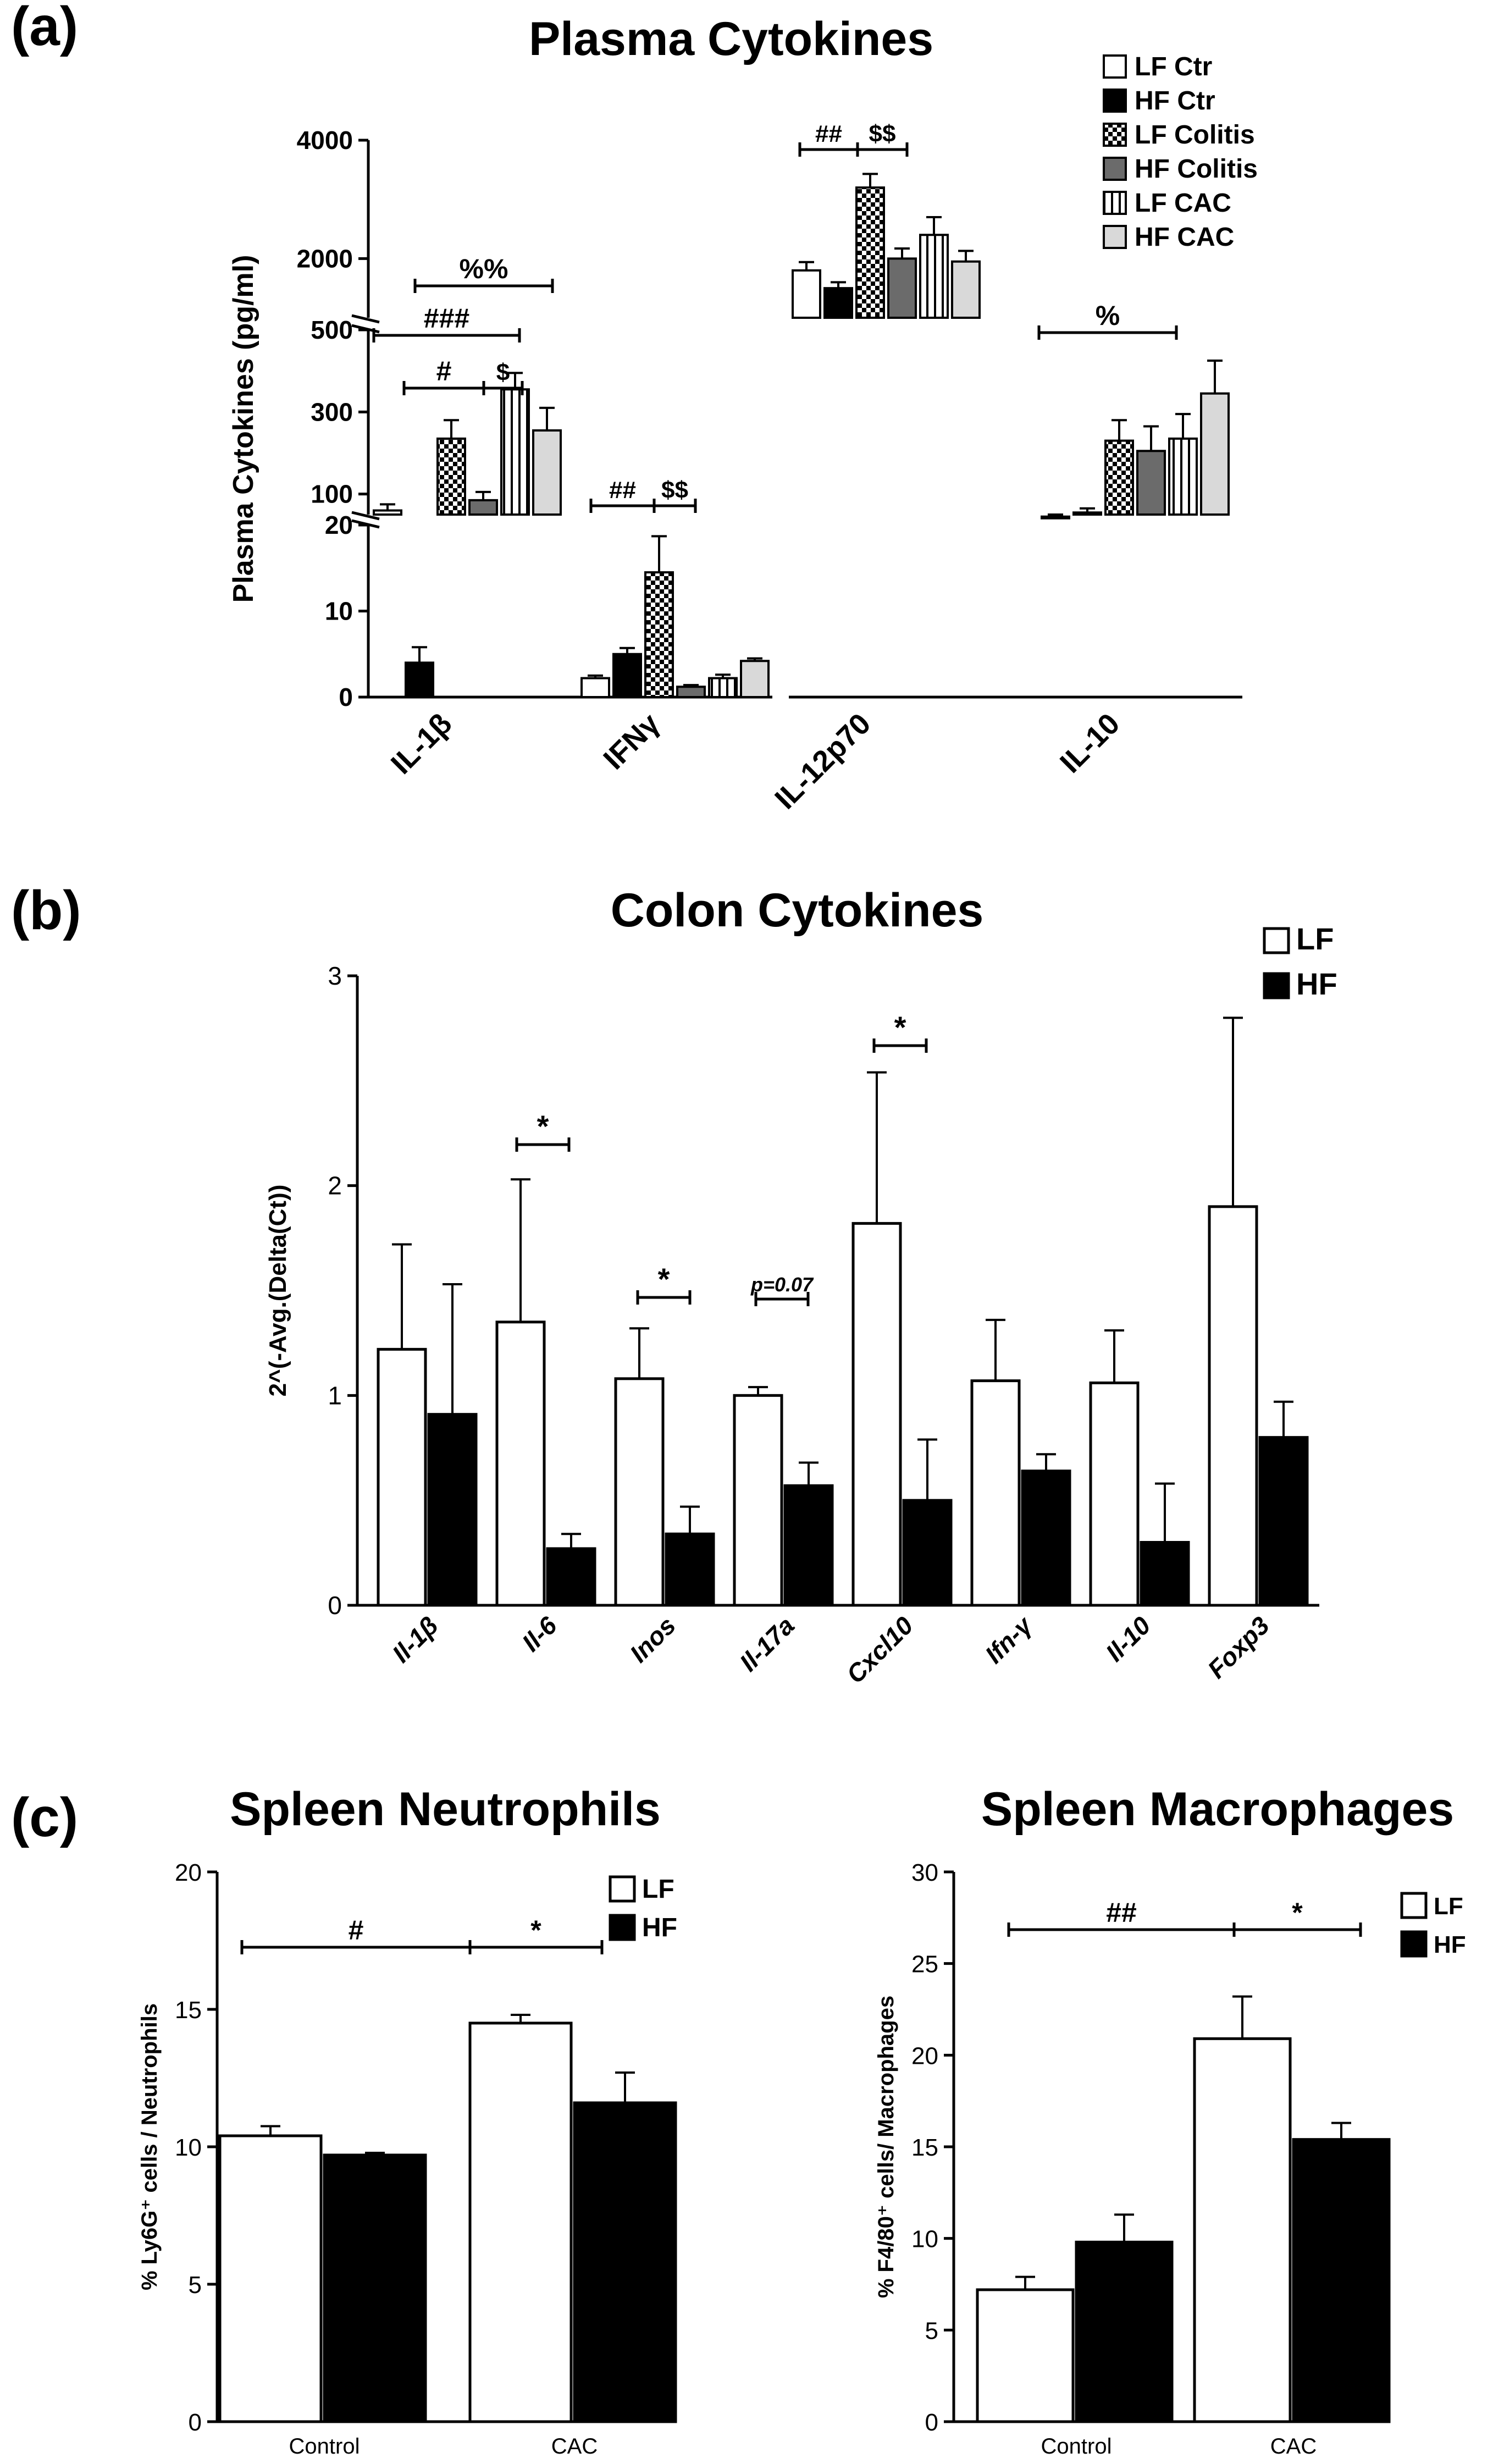 This screenshot has width=1493, height=2464. I want to click on x-tick-label: IL-10, so click(1090, 743).